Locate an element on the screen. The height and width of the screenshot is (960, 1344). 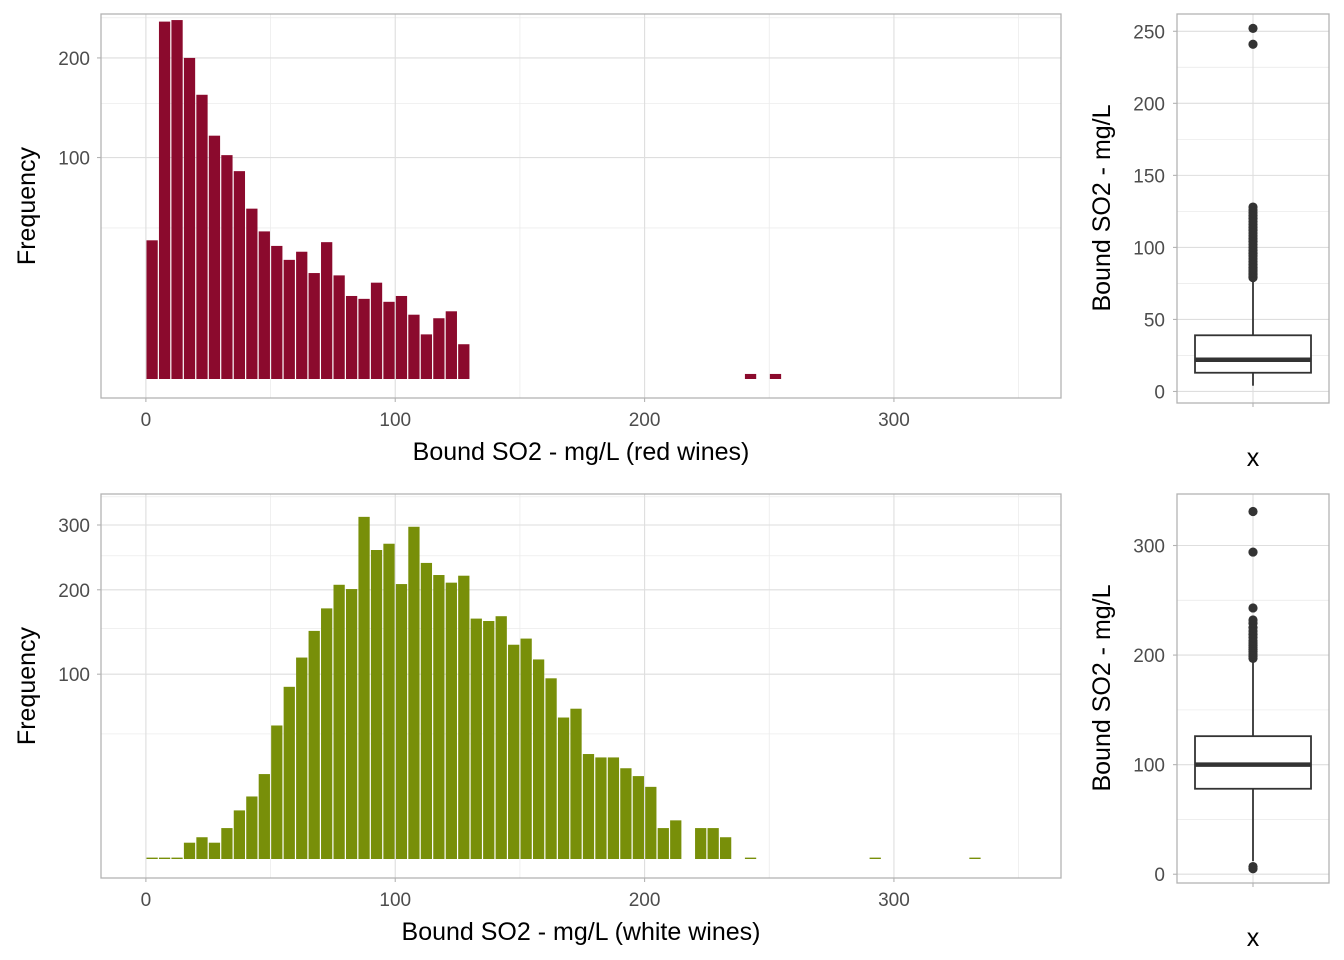
y-tick-label: 150 is located at coordinates (1149, 176).